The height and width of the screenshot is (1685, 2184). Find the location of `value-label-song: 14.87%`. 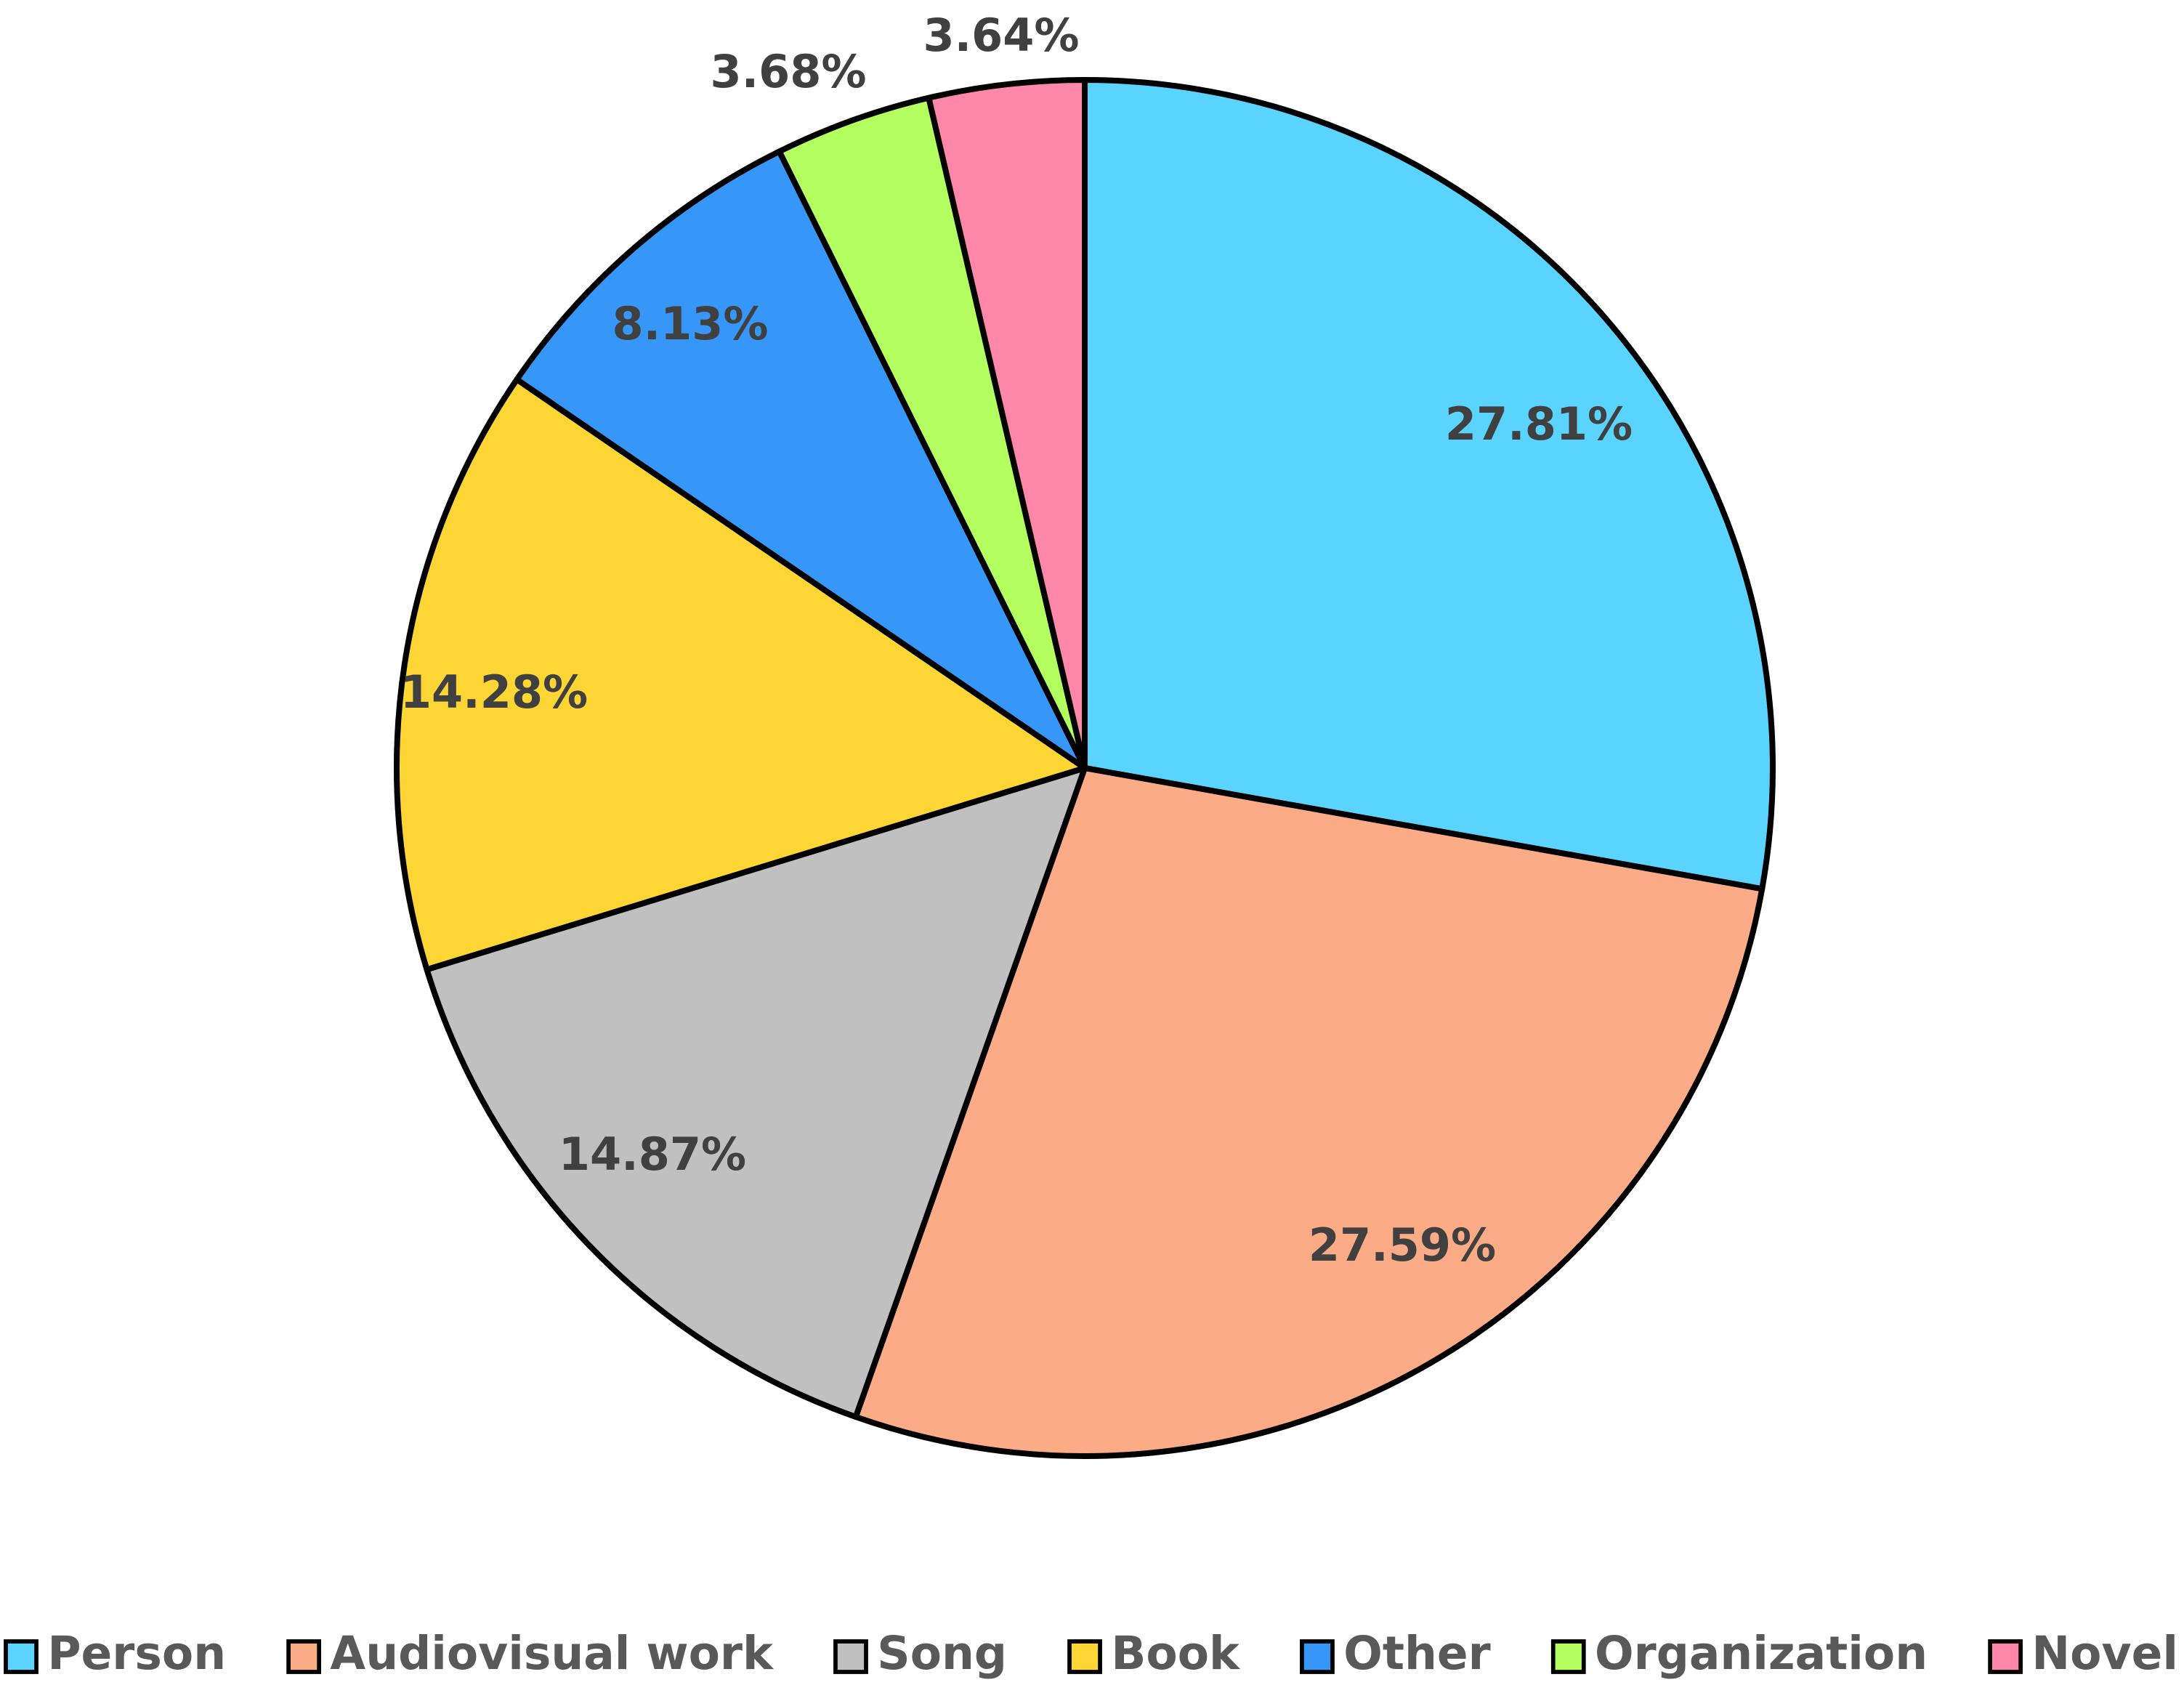

value-label-song: 14.87% is located at coordinates (652, 1154).